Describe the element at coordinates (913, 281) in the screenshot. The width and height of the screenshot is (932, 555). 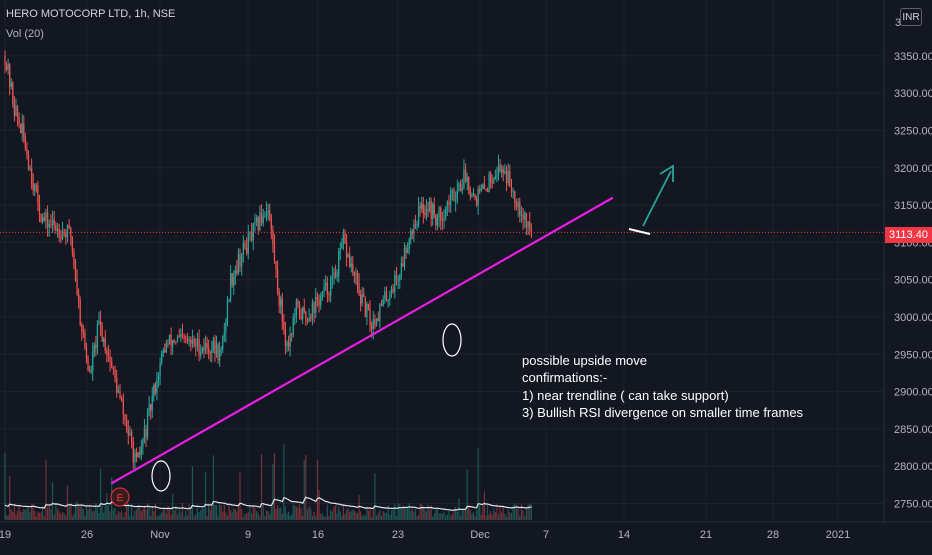
I see `y-tick-label: 3050.00` at that location.